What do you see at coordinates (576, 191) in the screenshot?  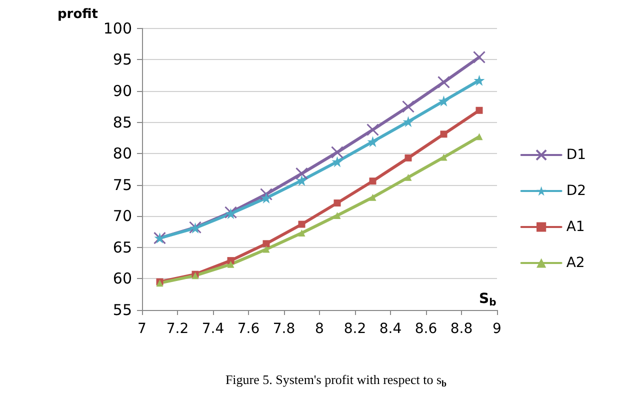 I see `legend-label: D2` at bounding box center [576, 191].